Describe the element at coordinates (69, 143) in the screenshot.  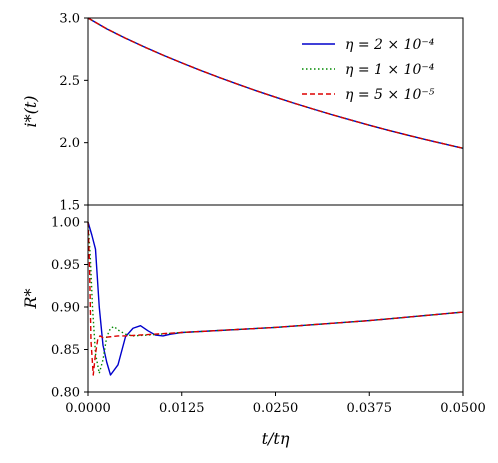
I see `top-y-tick-label: 2.0` at that location.